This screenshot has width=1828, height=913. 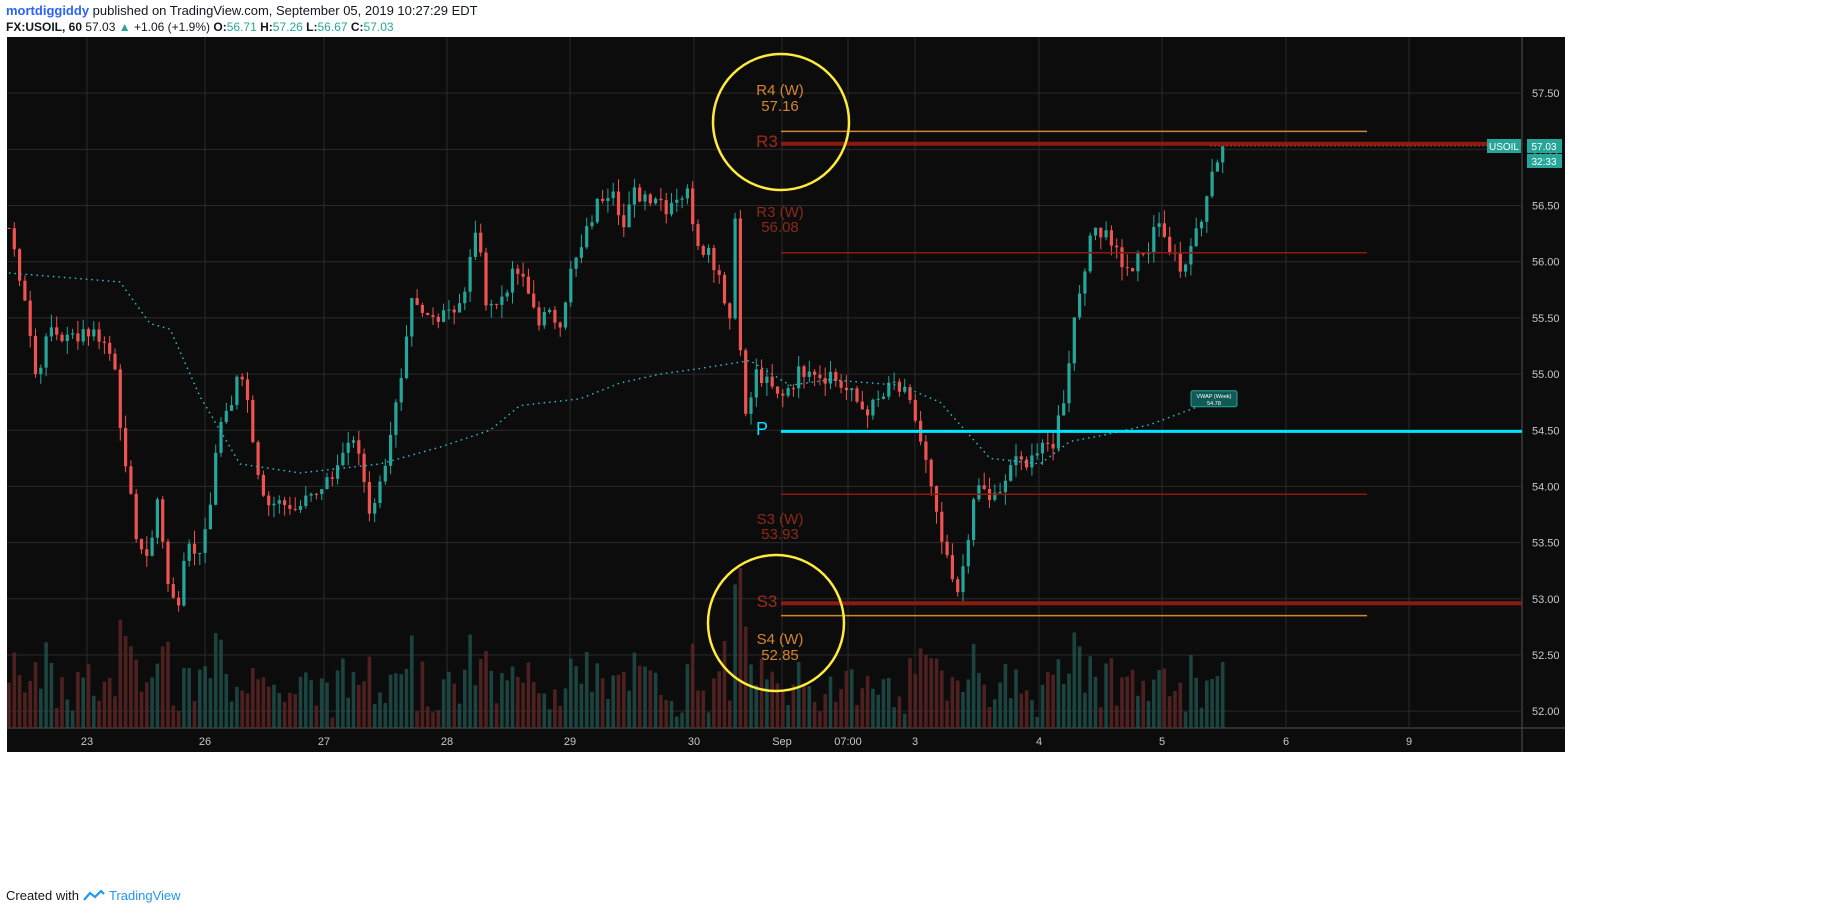 I want to click on y-tick-label: 55.50, so click(x=1546, y=319).